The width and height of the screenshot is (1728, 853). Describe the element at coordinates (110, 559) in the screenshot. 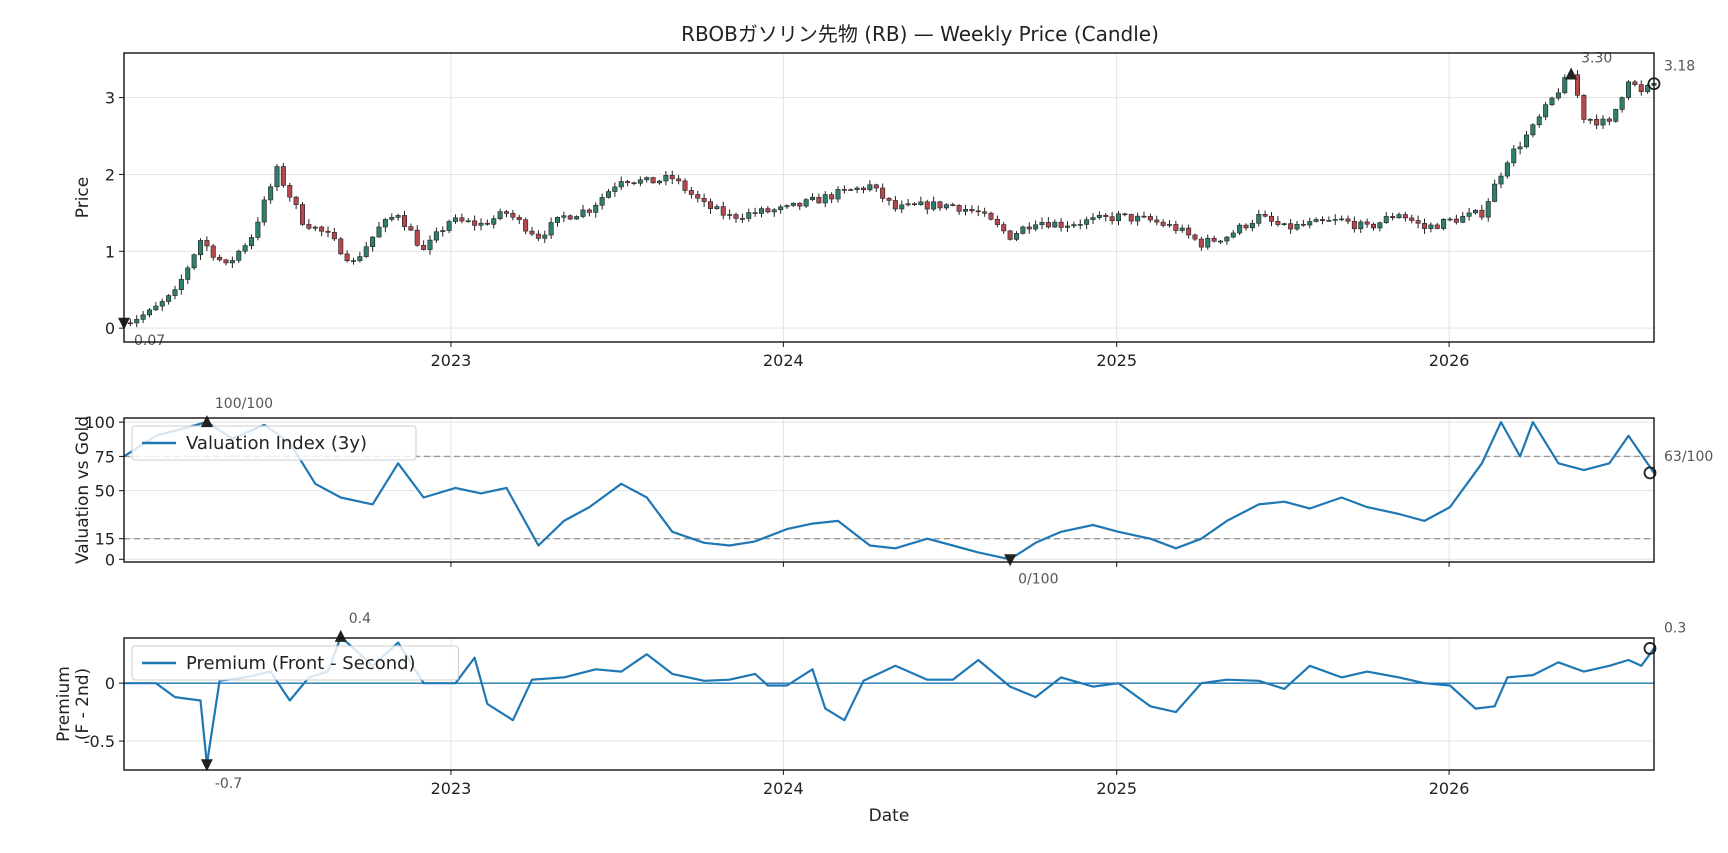

I see `y-tick-label: 0` at that location.